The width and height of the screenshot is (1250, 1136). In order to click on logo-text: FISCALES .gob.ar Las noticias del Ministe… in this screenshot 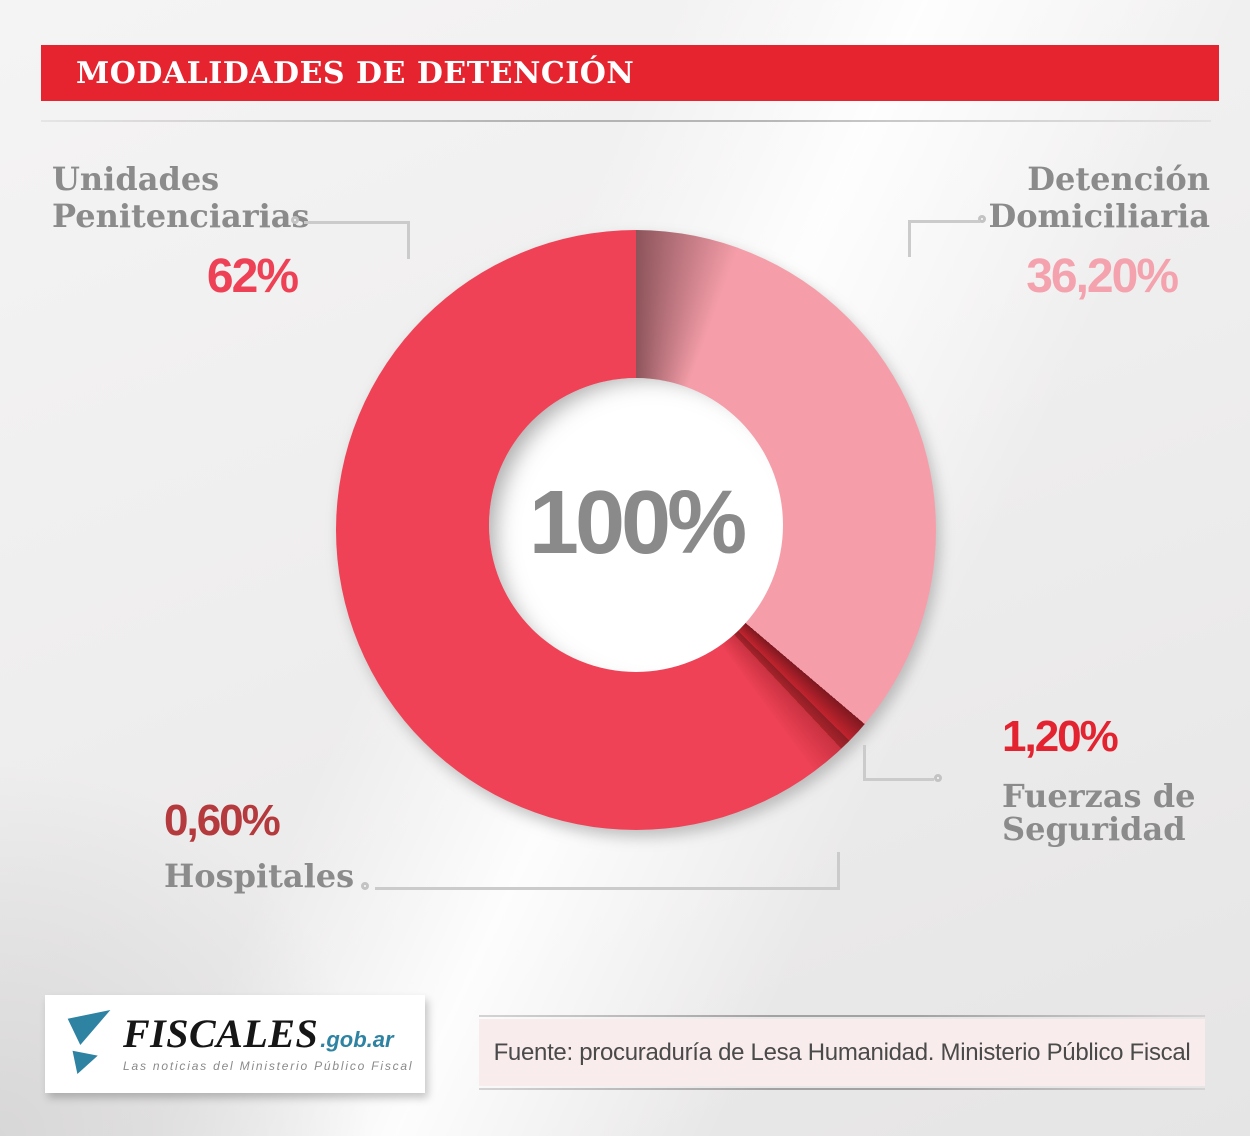, I will do `click(268, 1042)`.